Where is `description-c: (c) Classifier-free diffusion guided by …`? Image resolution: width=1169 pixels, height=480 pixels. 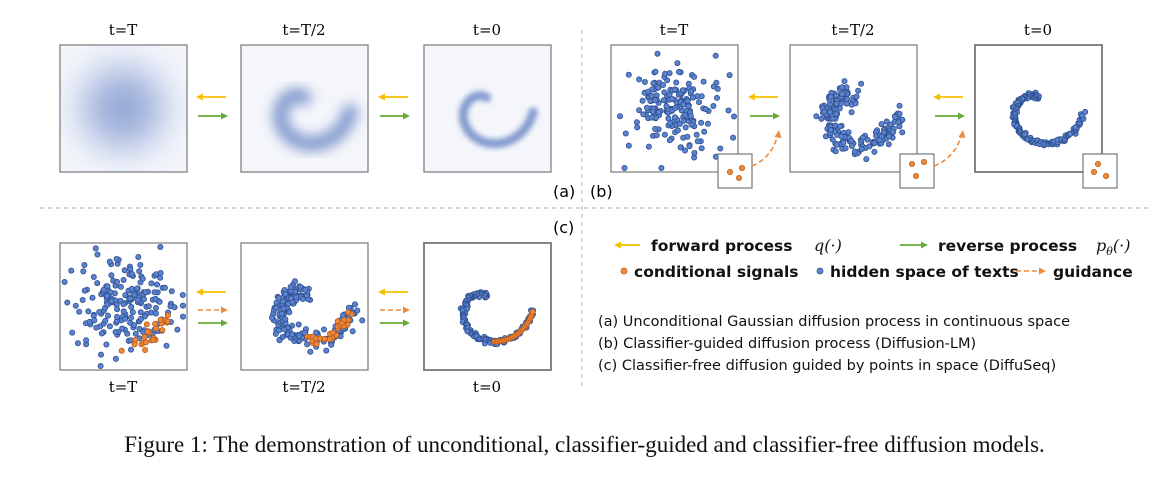 description-c: (c) Classifier-free diffusion guided by … is located at coordinates (827, 366).